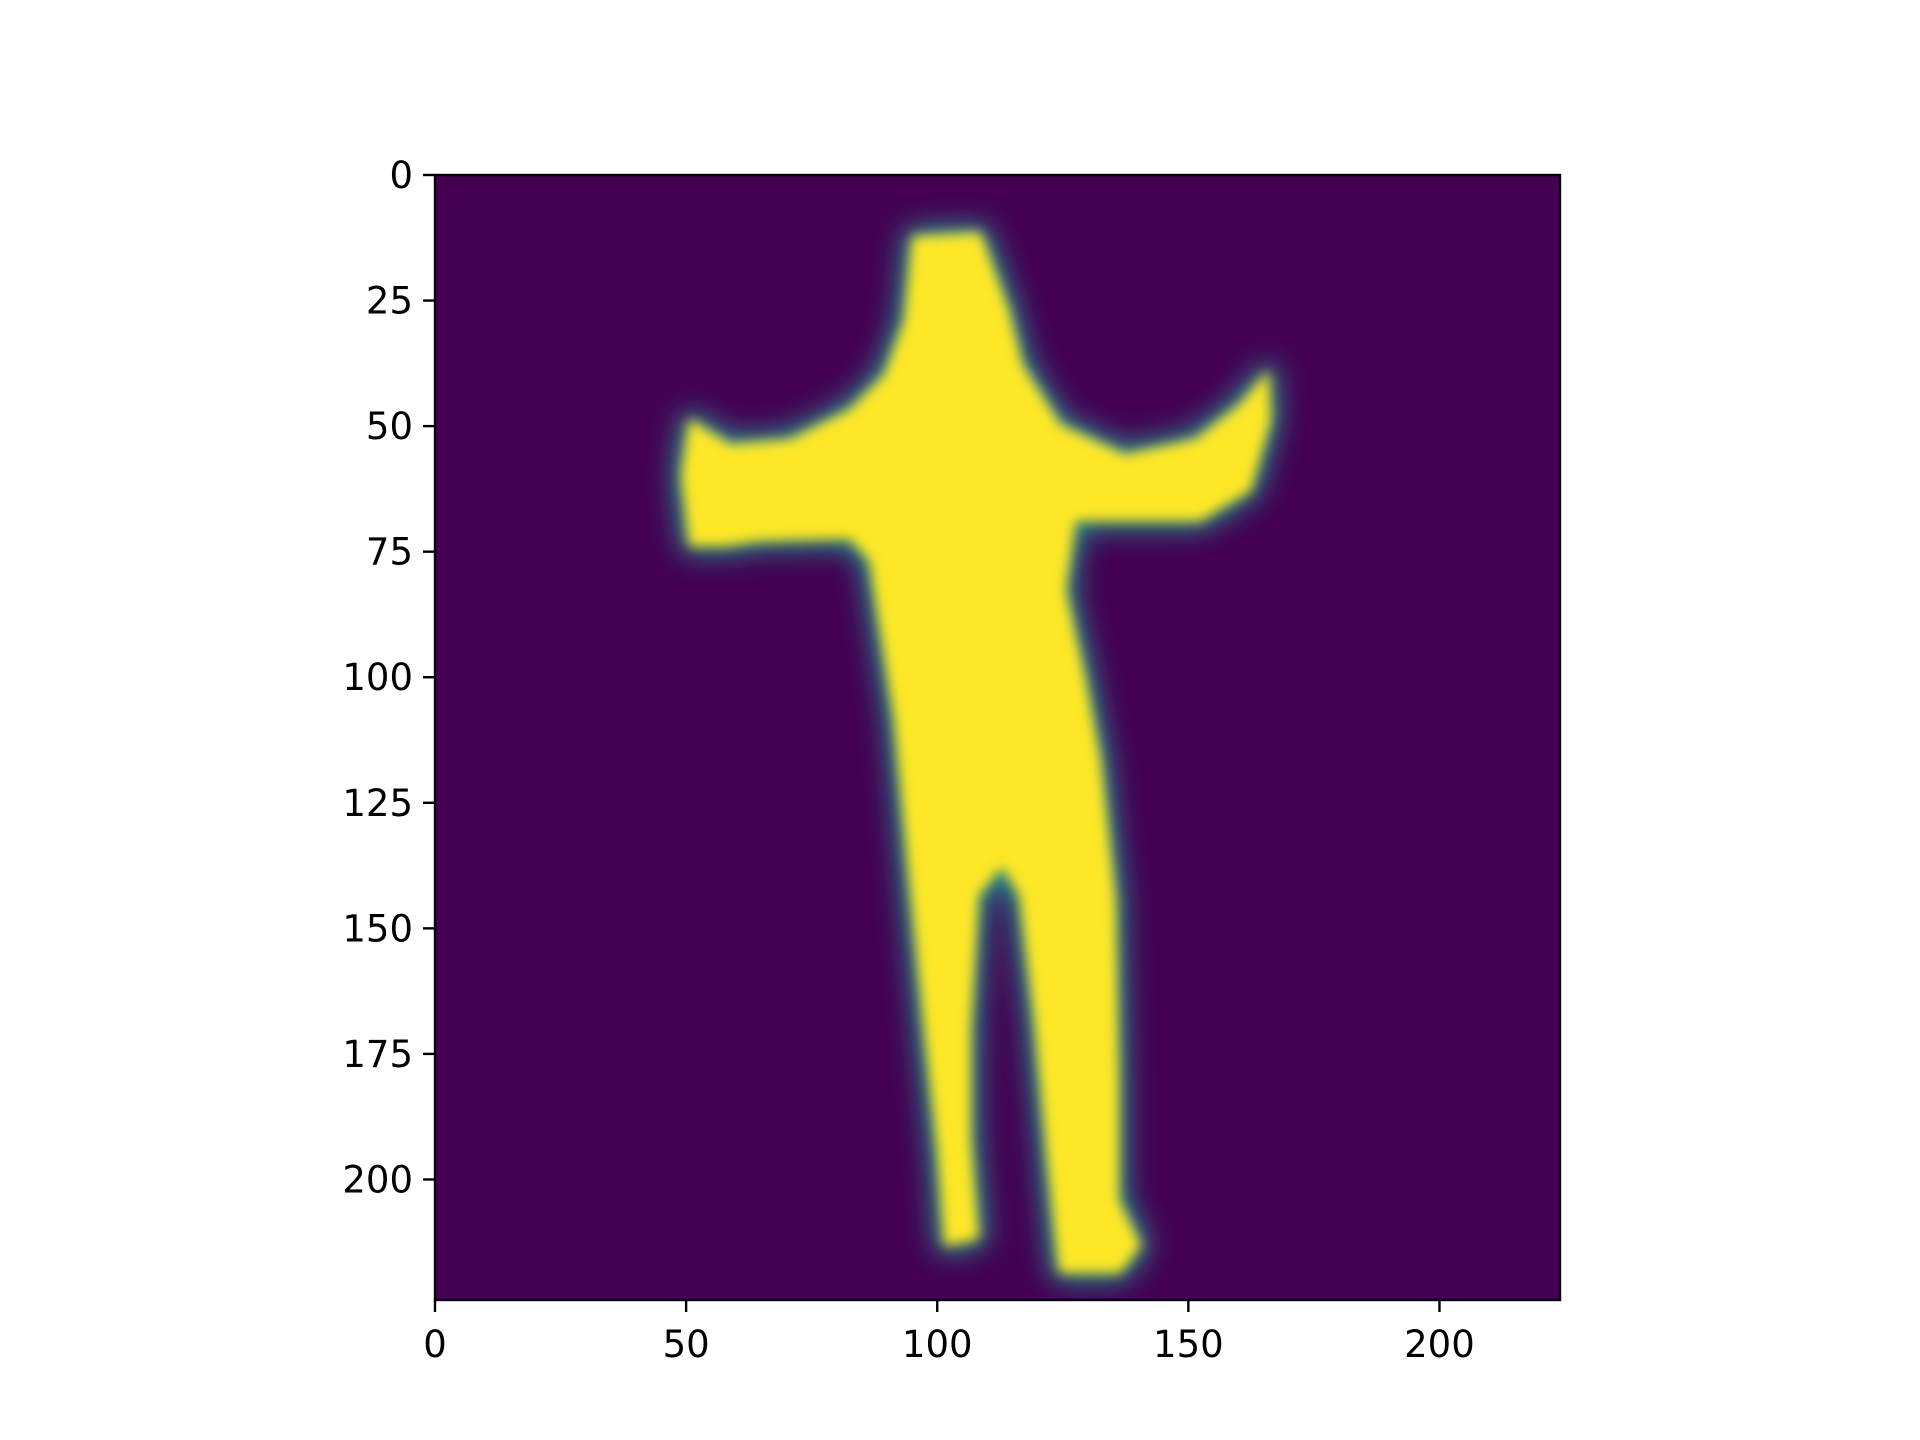  Describe the element at coordinates (377, 677) in the screenshot. I see `y-tick-label: 100` at that location.